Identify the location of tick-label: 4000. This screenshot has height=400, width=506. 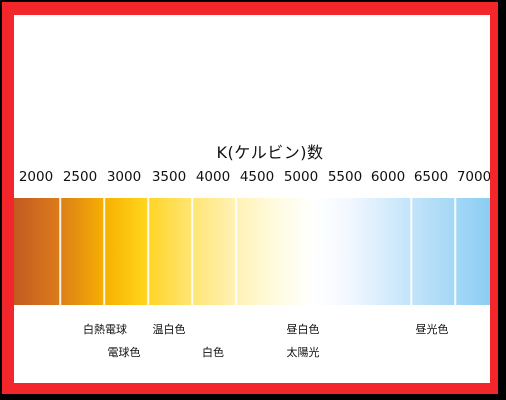
(213, 177).